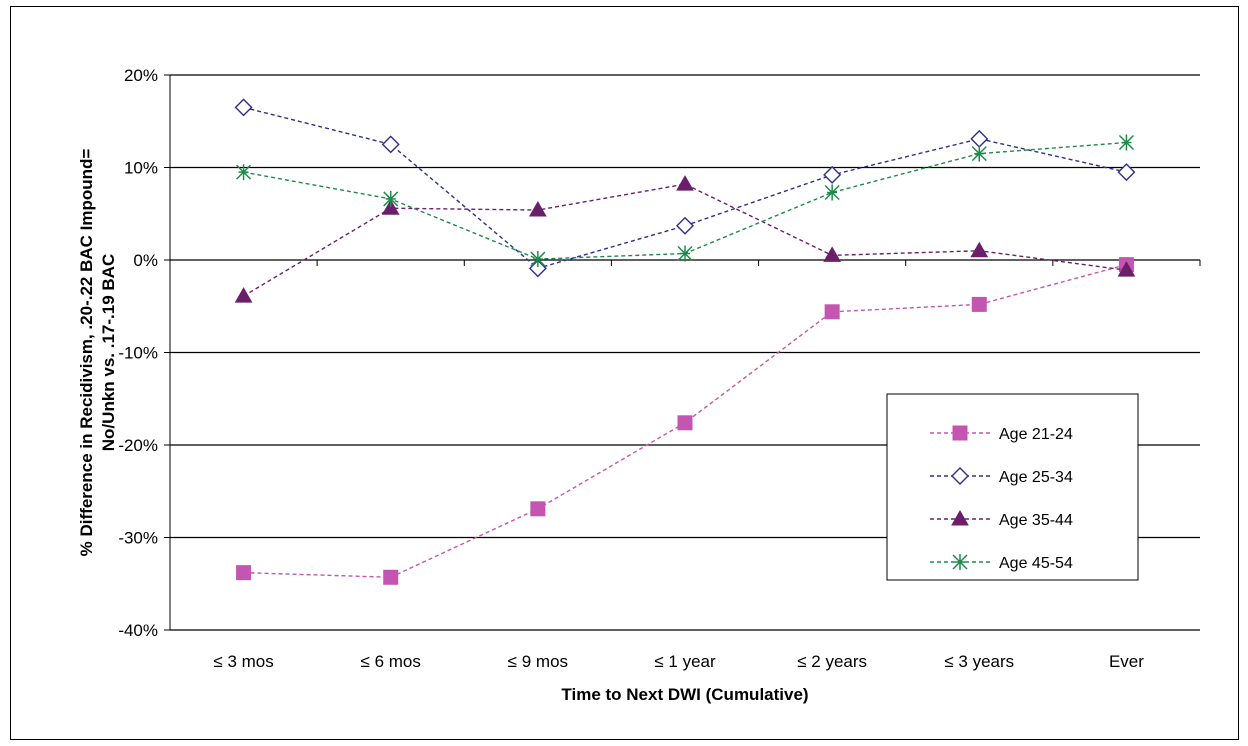 This screenshot has height=746, width=1248. What do you see at coordinates (108, 352) in the screenshot?
I see `y-axis-title-line-2: No/Unkn vs. .17-.19 BAC` at bounding box center [108, 352].